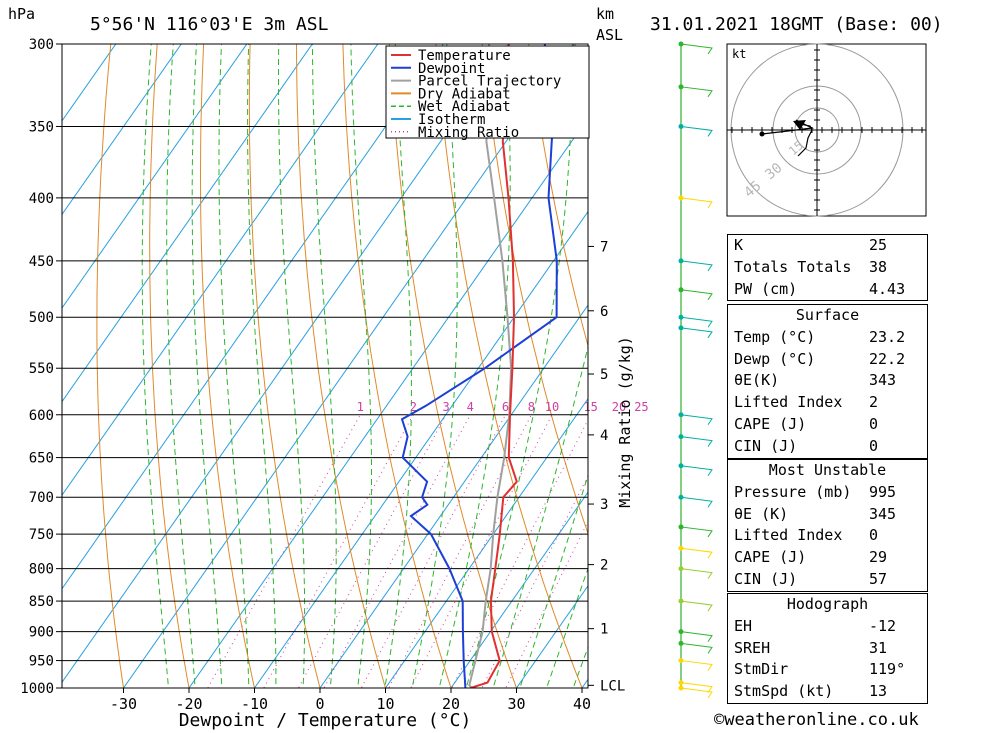 The image size is (1000, 733). I want to click on surface-theta-label: θE(K), so click(757, 380).